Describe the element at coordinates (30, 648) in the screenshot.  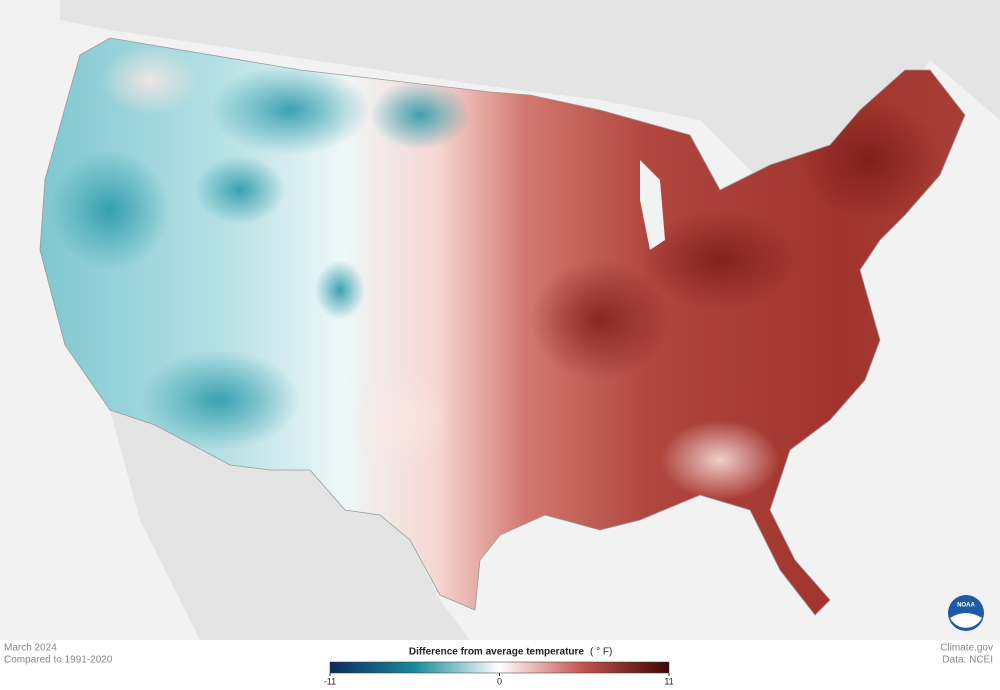
I see `date: March 2024` at that location.